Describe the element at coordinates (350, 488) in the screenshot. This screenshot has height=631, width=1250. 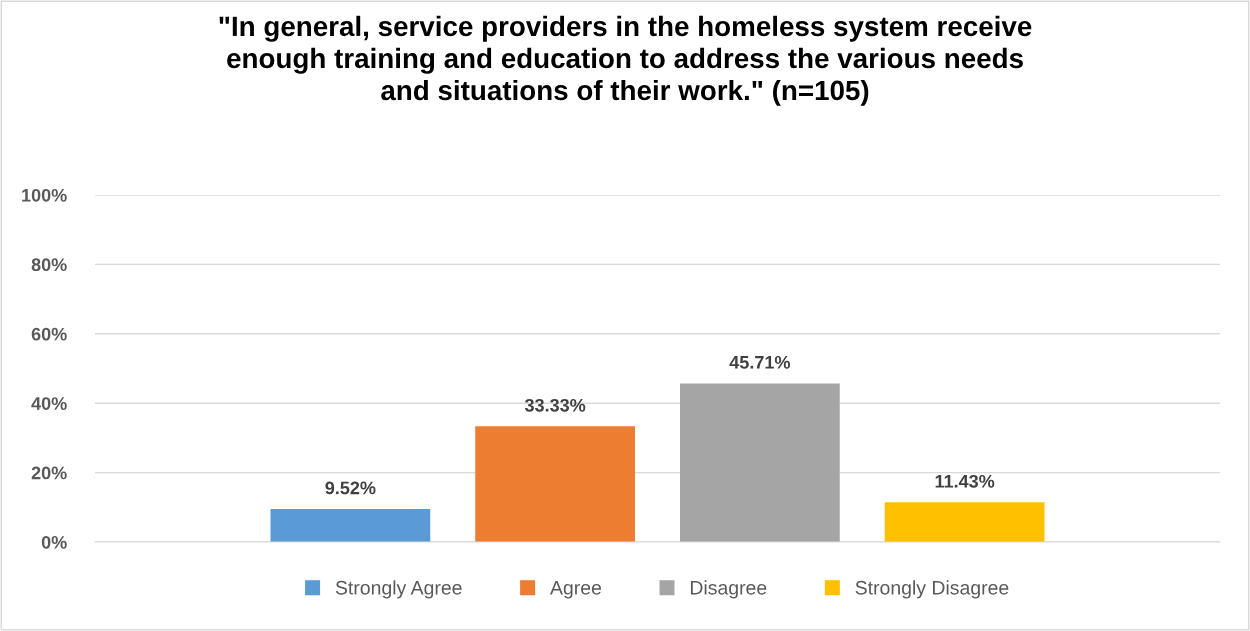
I see `data-label: 9.52%` at that location.